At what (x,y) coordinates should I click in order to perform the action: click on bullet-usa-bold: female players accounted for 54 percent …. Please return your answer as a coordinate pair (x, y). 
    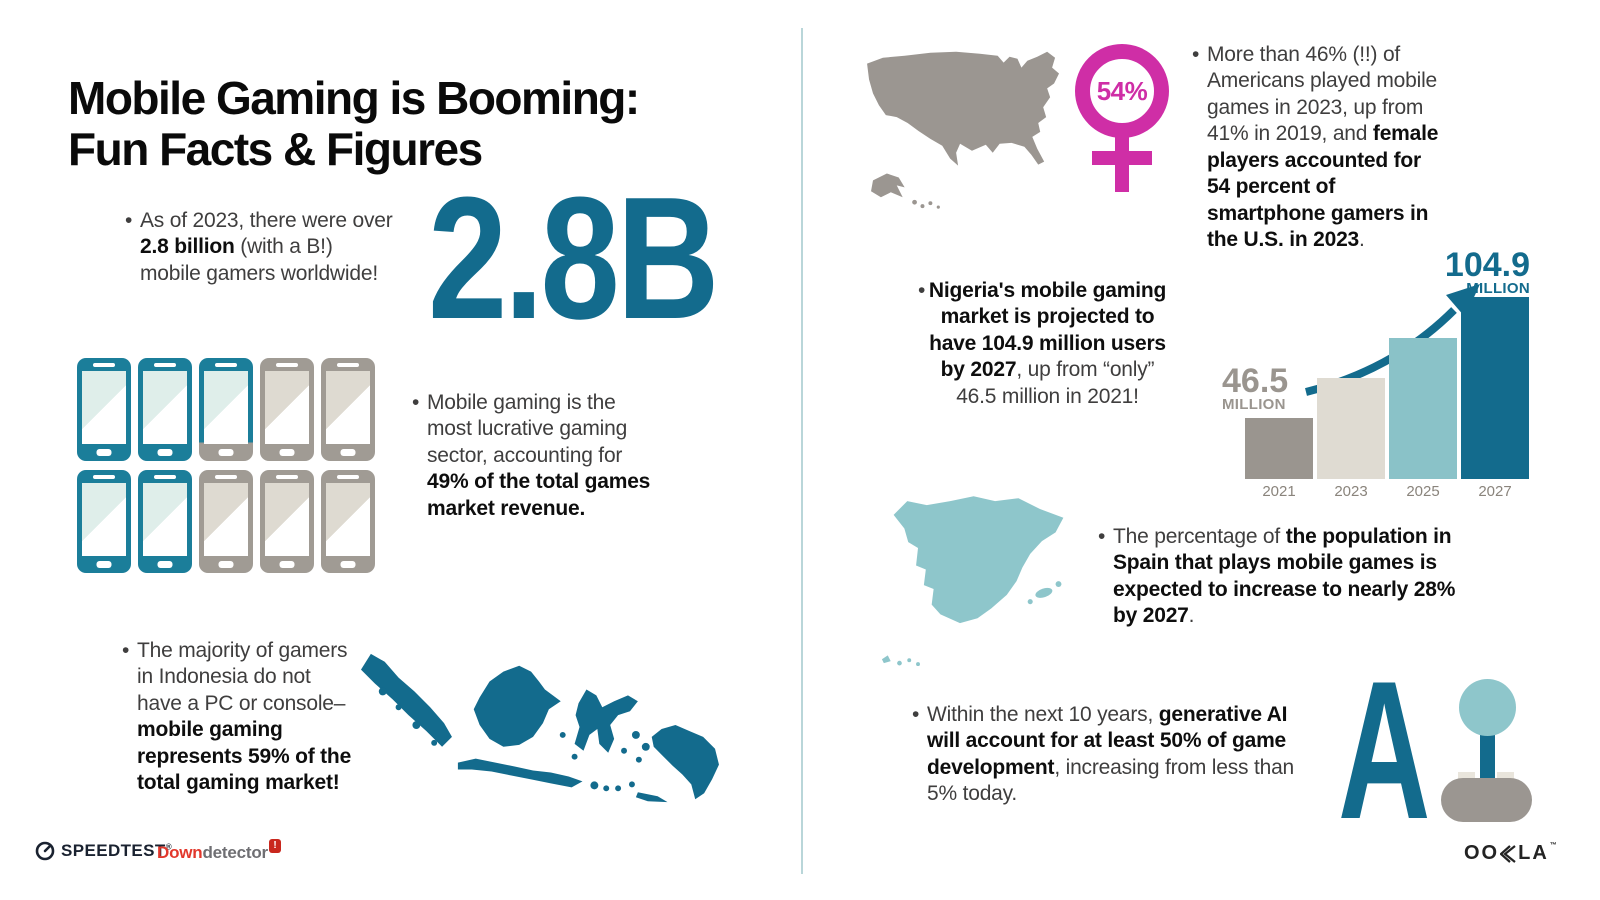
    Looking at the image, I should click on (1323, 187).